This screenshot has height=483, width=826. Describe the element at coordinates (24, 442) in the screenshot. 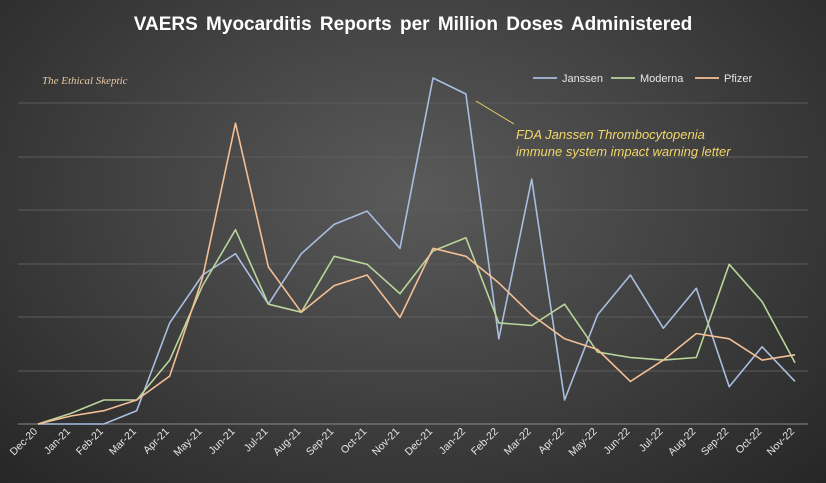

I see `x-tick-label: Dec-20` at that location.